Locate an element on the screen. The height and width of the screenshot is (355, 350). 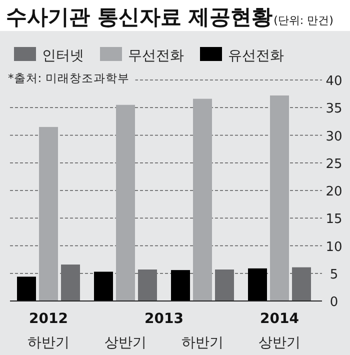
legend-label: 유선전화 is located at coordinates (256, 56).